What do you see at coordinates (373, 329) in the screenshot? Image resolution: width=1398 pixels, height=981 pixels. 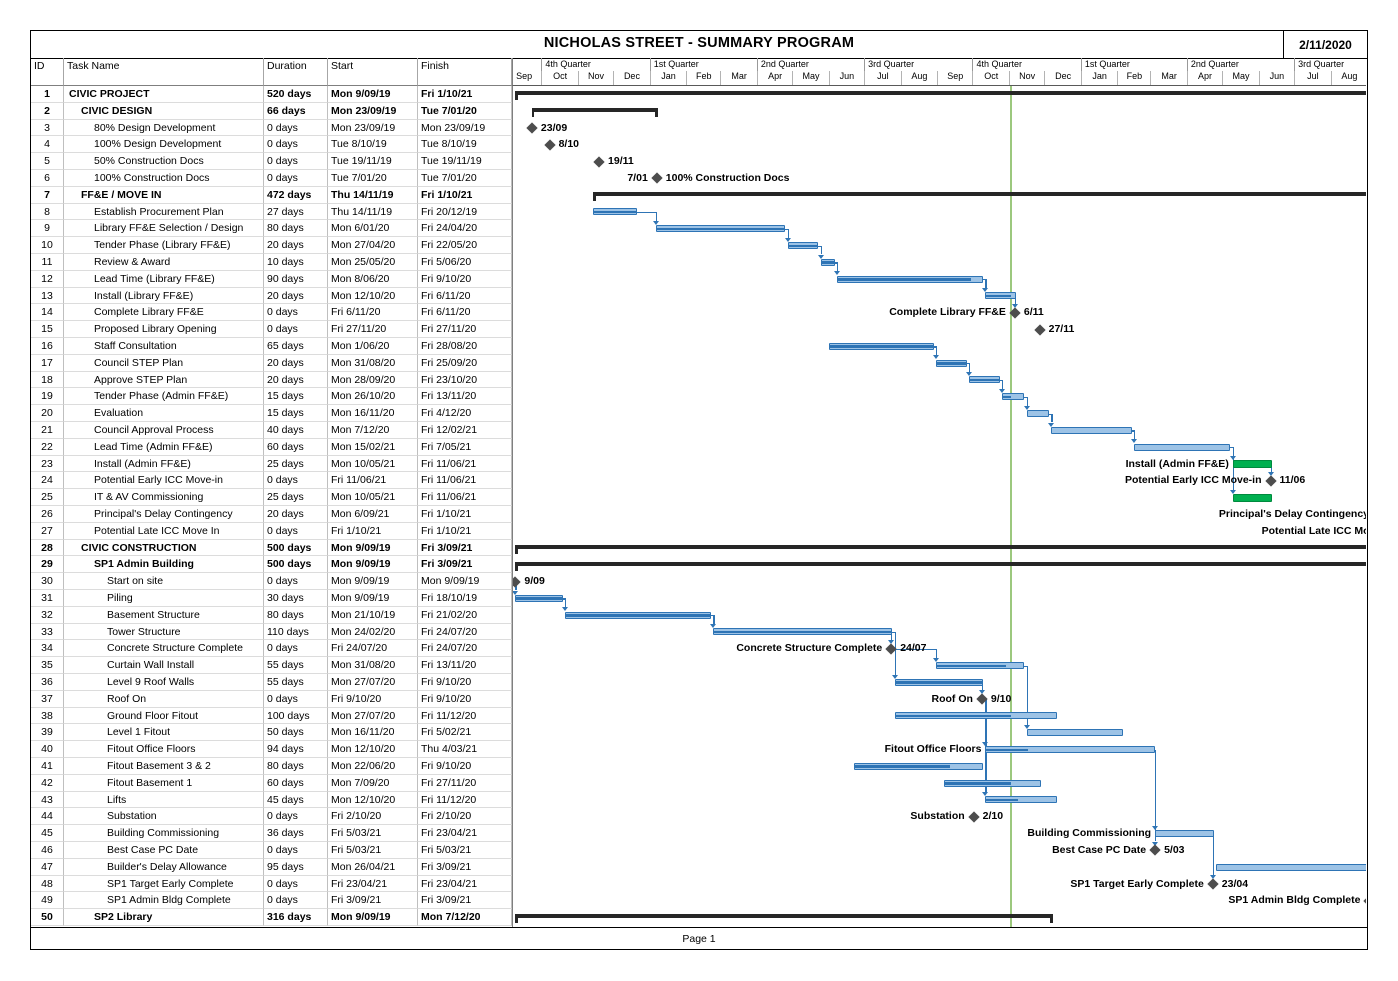 I see `cell-start: Fri 27/11/20` at bounding box center [373, 329].